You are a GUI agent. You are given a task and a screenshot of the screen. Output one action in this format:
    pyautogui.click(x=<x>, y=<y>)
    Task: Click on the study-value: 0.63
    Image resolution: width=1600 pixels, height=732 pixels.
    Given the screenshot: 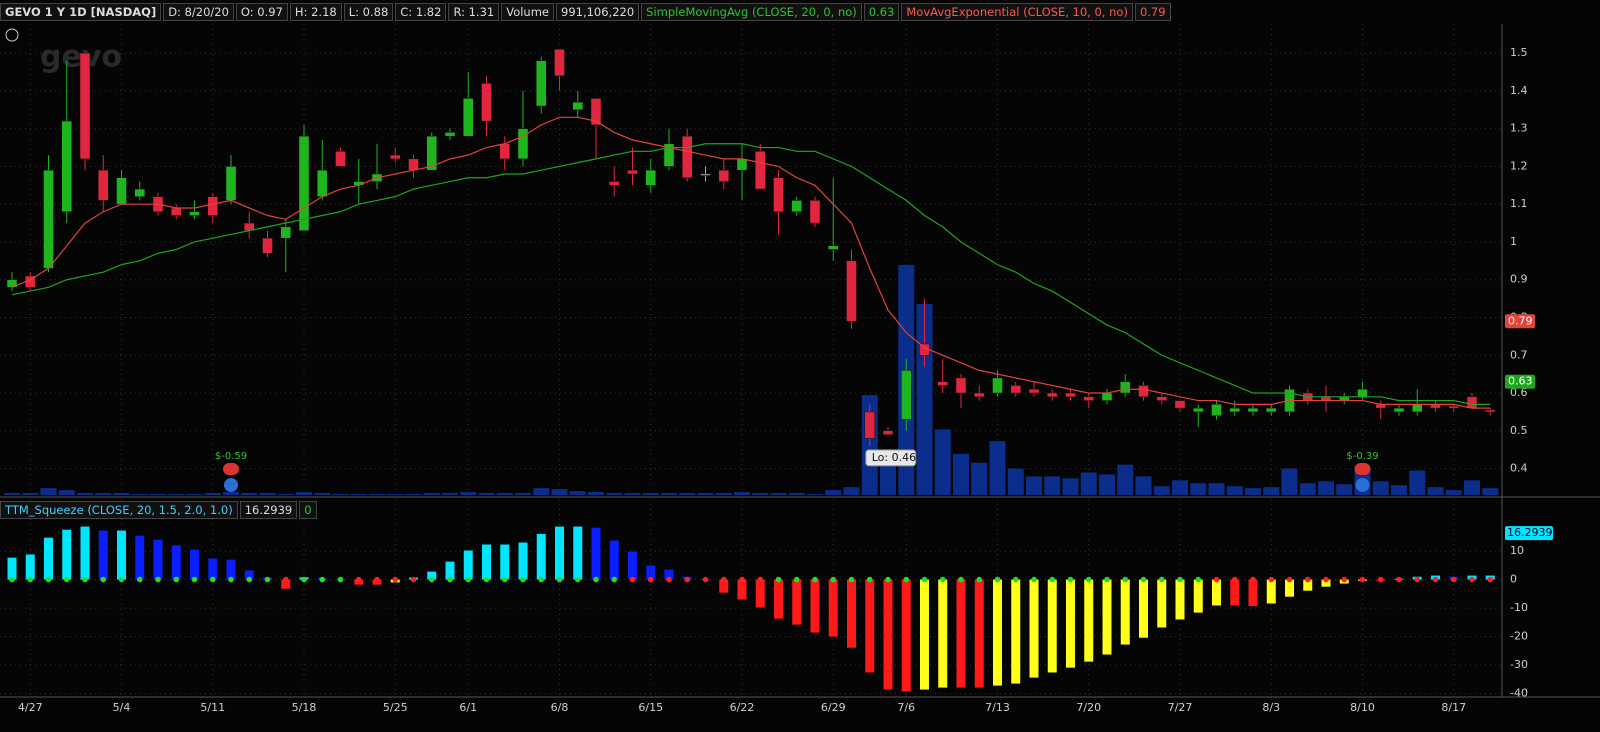 What is the action you would take?
    pyautogui.click(x=881, y=12)
    